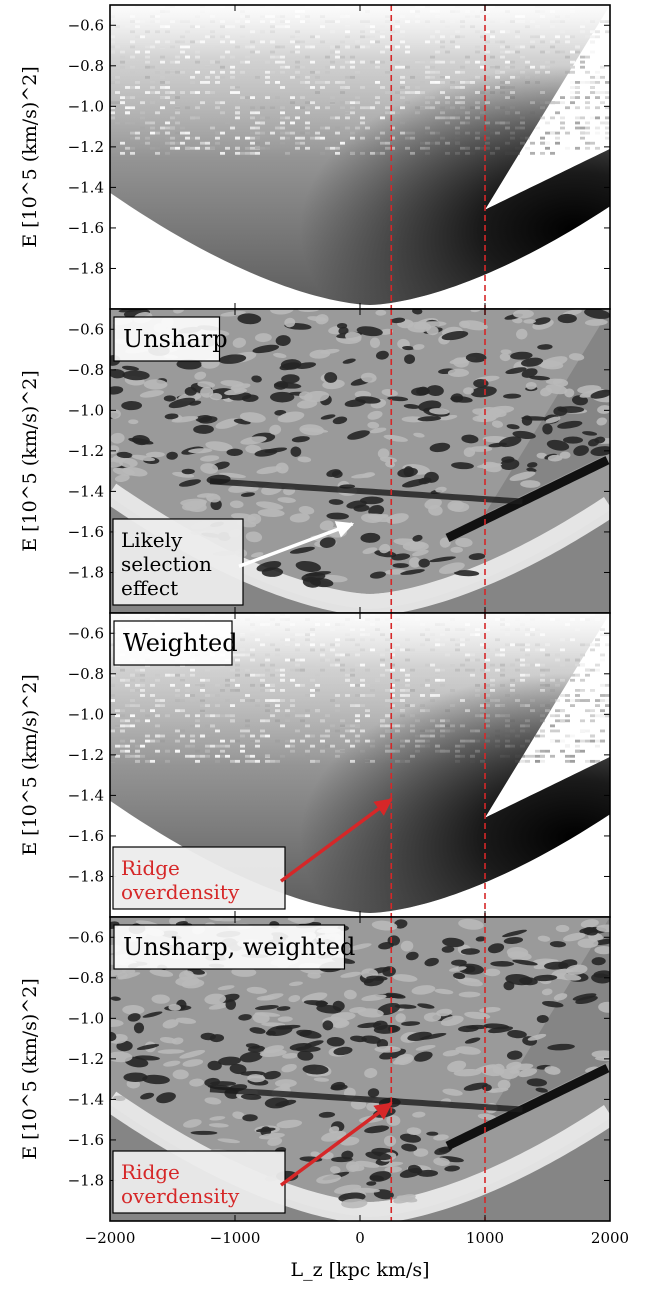 The width and height of the screenshot is (654, 1289). What do you see at coordinates (86, 268) in the screenshot?
I see `y-tick-label: −1.8` at bounding box center [86, 268].